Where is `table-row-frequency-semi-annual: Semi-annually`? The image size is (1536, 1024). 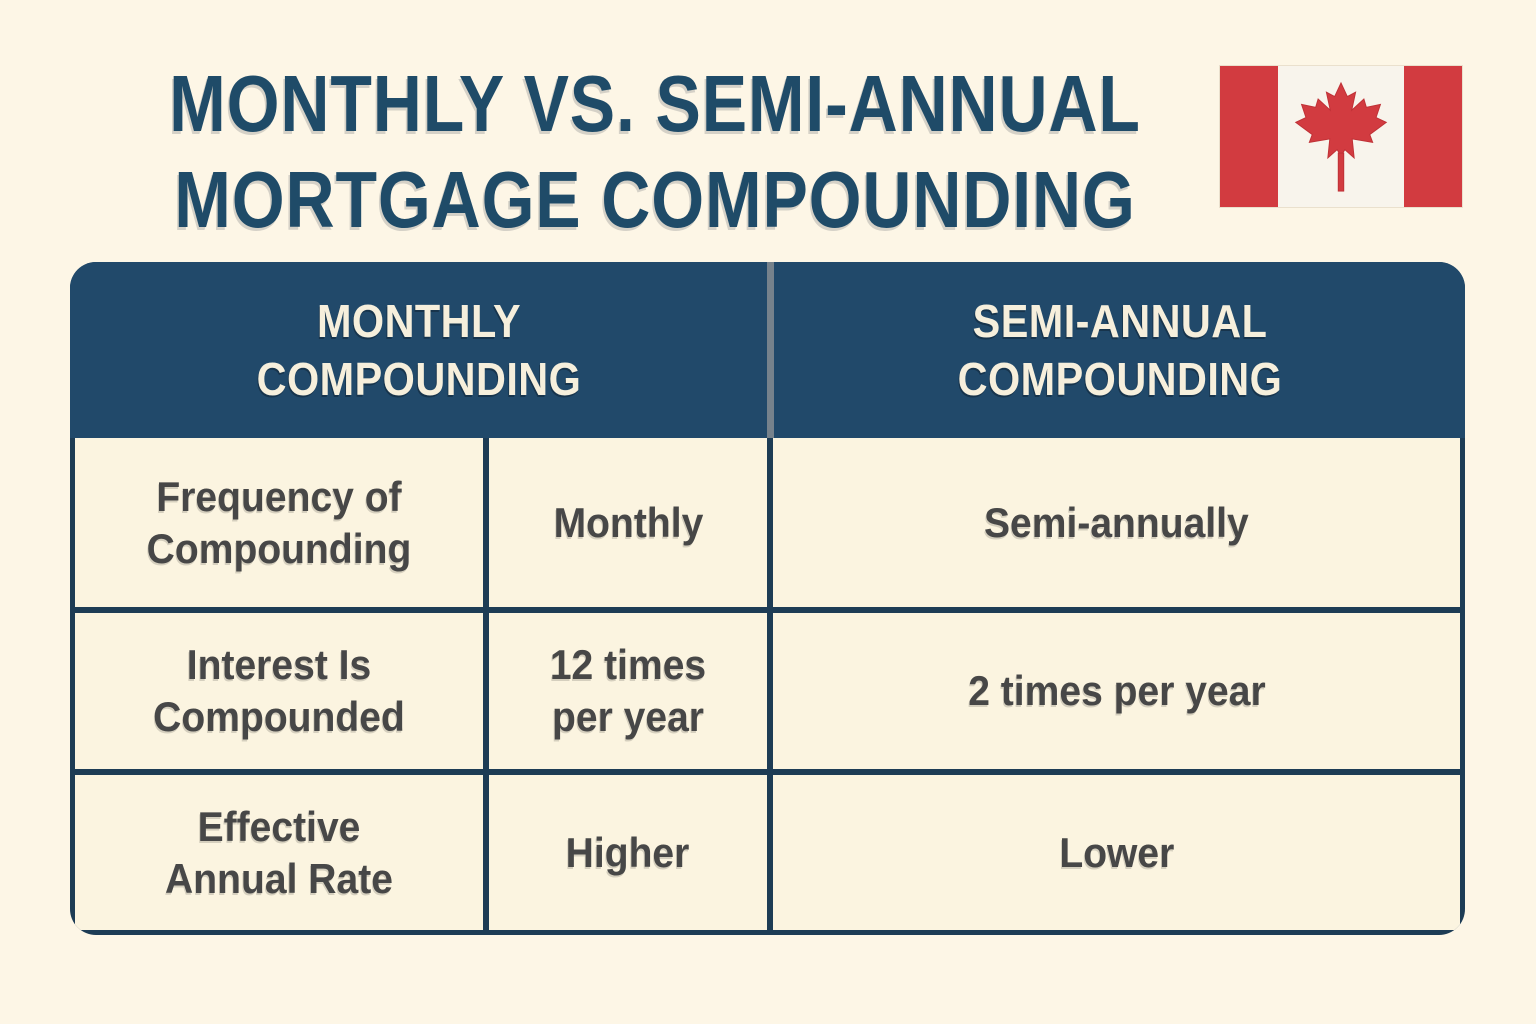 table-row-frequency-semi-annual: Semi-annually is located at coordinates (1116, 522).